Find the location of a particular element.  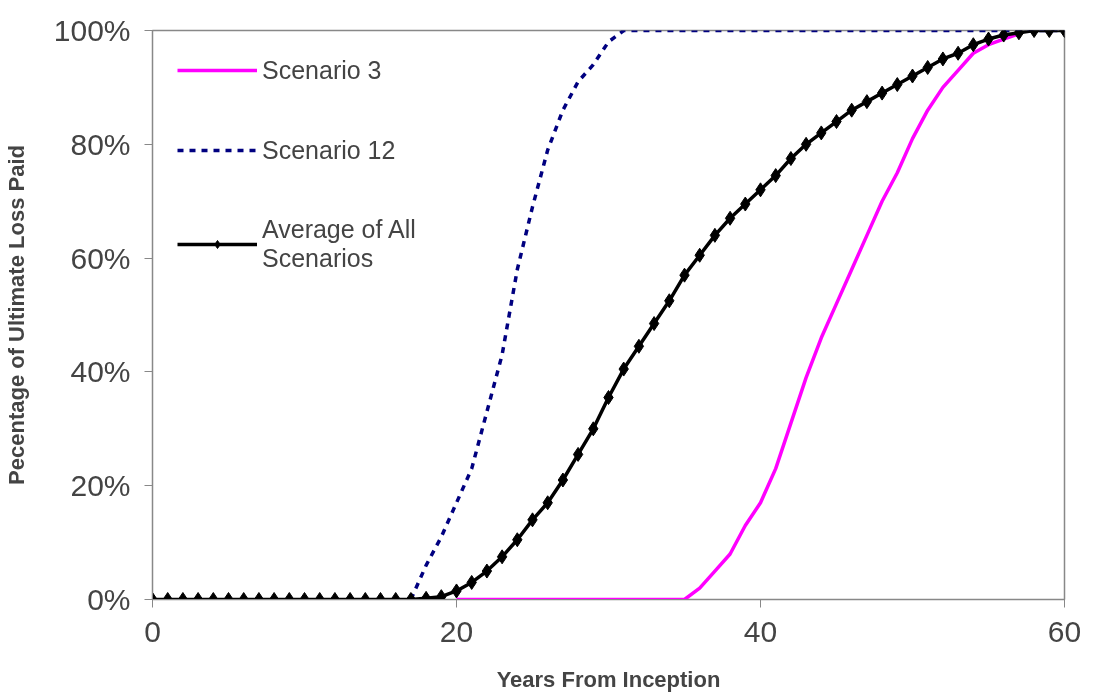

legend-label: Scenario 12 is located at coordinates (329, 150).